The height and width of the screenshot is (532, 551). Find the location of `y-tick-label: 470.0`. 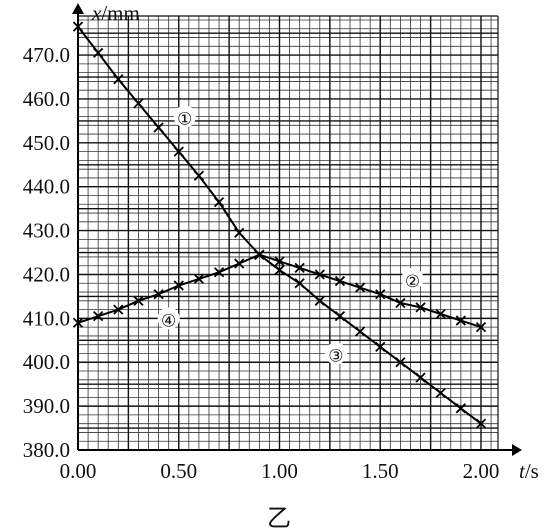

y-tick-label: 470.0 is located at coordinates (46, 55).